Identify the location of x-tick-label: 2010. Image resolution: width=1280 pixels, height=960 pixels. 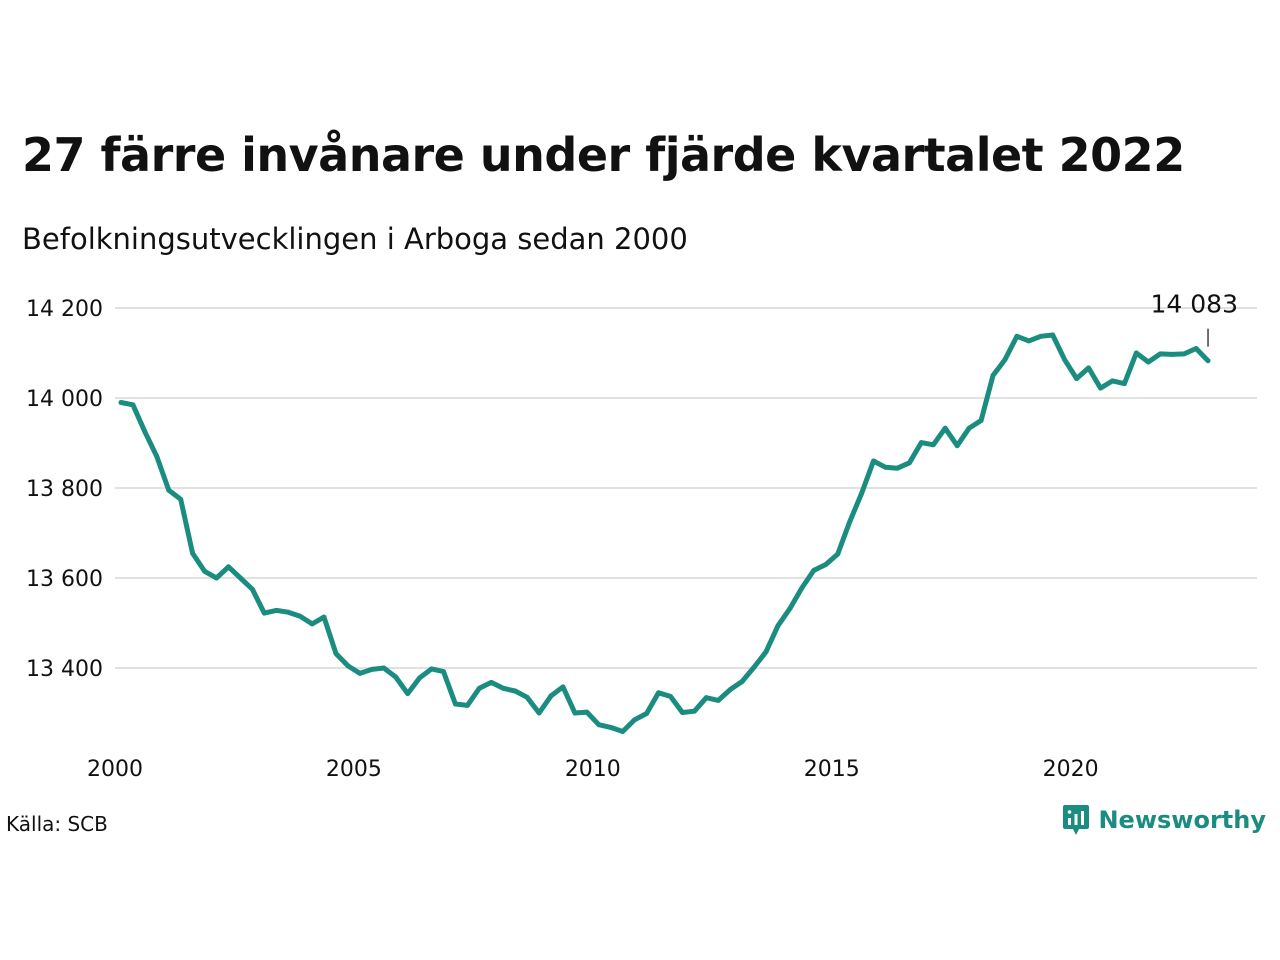
(593, 769).